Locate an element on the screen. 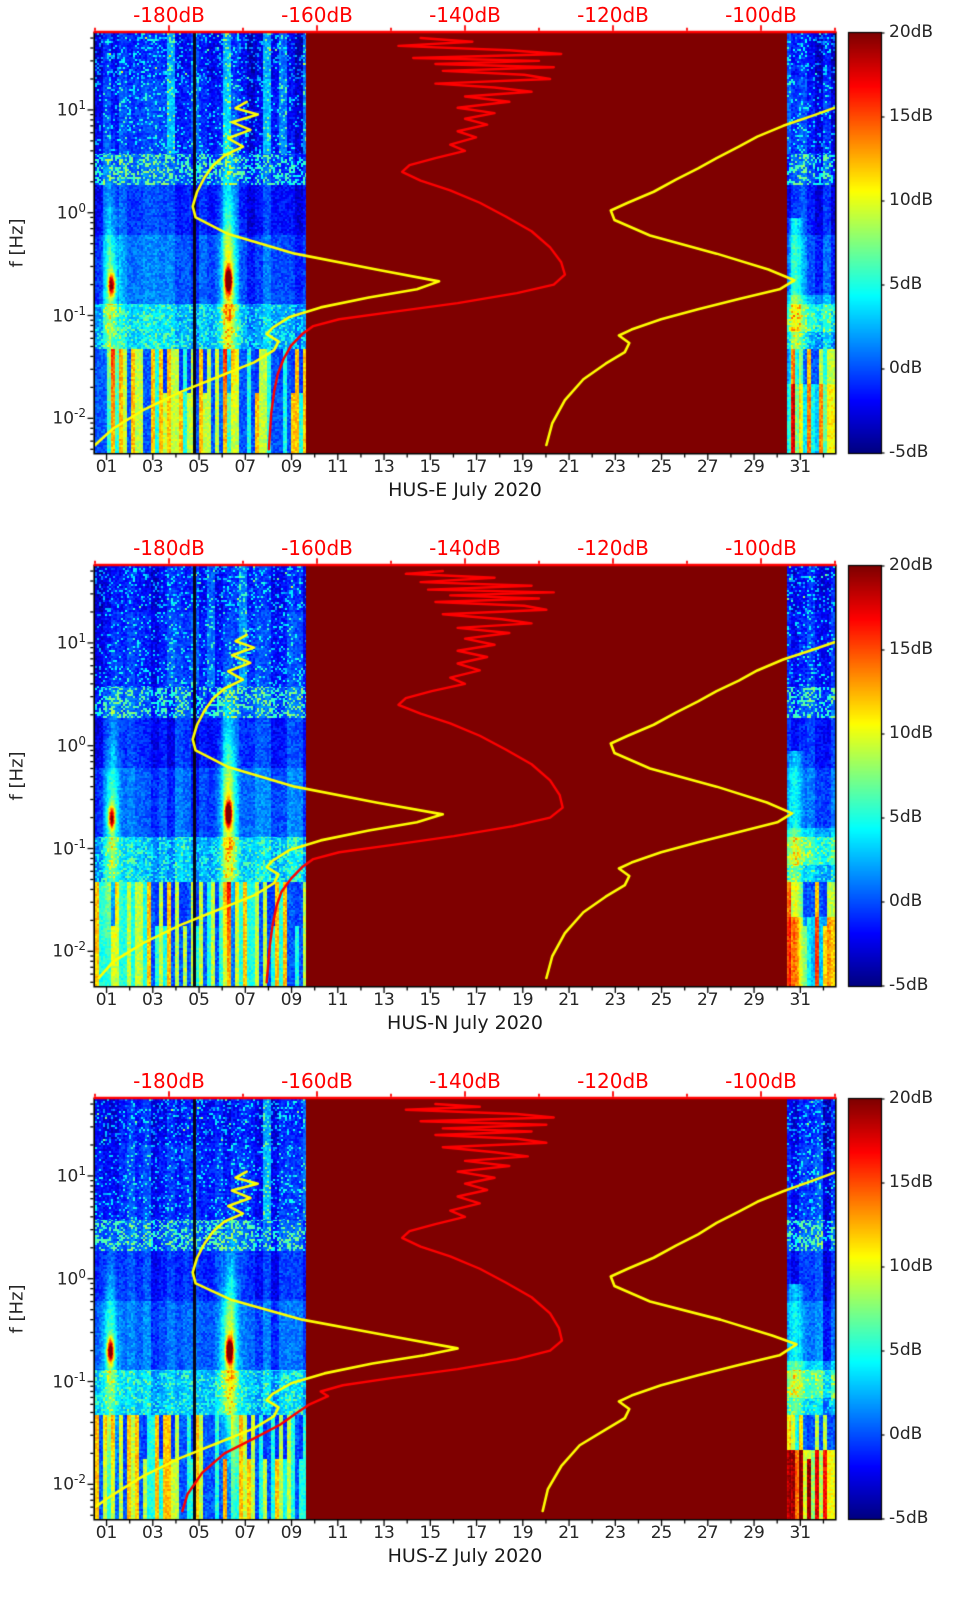  panel-title: HUS-Z July 2020 is located at coordinates (465, 1556).